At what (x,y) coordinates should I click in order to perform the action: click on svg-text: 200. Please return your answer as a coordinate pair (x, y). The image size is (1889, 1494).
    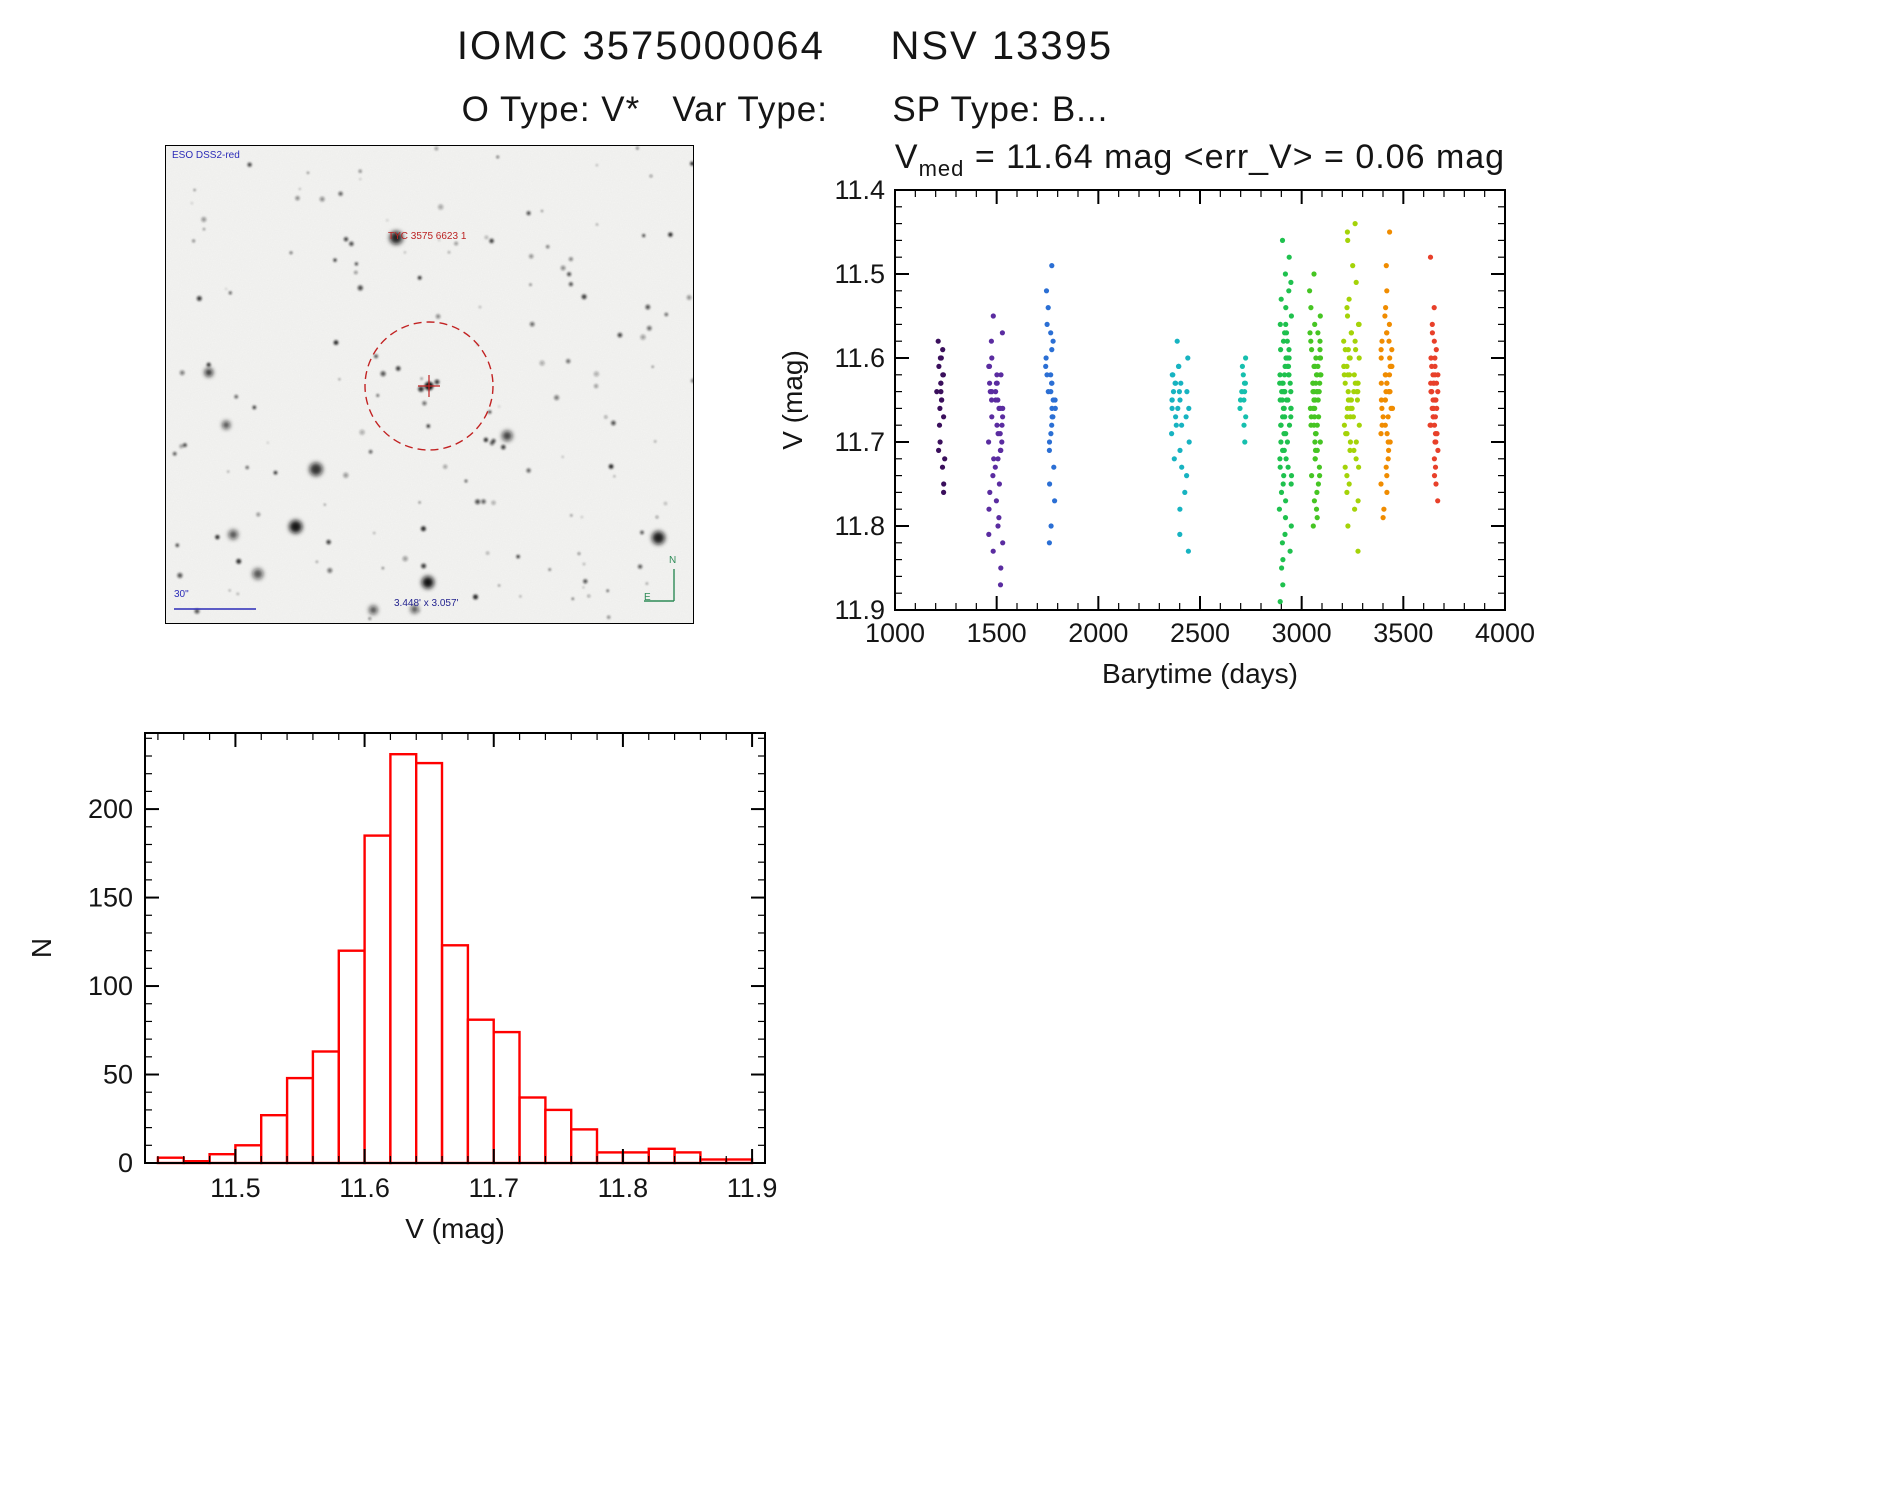
    Looking at the image, I should click on (110, 809).